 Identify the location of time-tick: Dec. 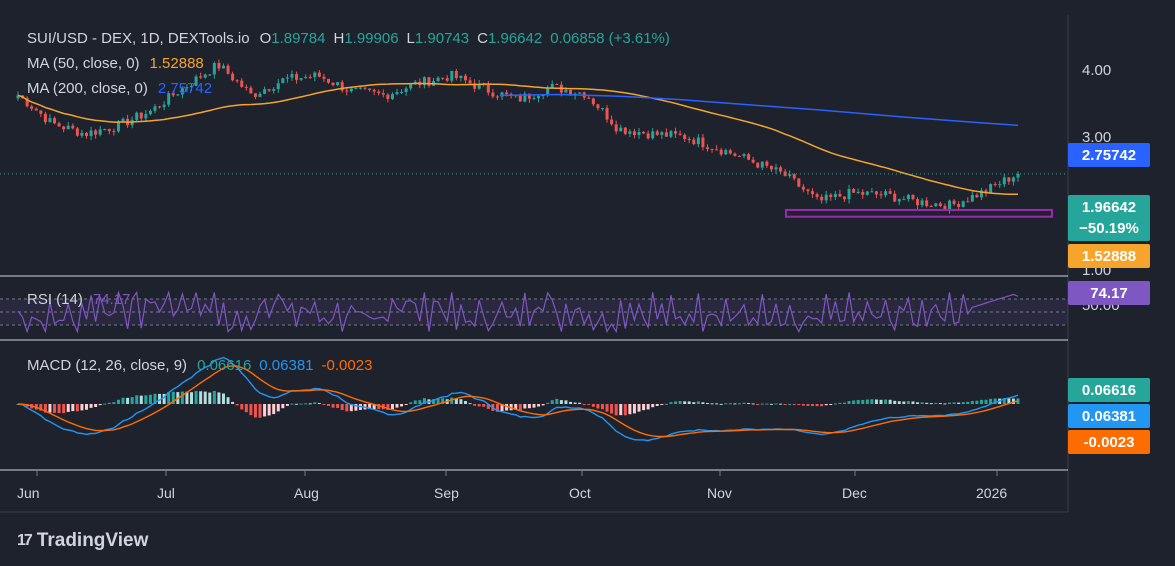
(854, 493).